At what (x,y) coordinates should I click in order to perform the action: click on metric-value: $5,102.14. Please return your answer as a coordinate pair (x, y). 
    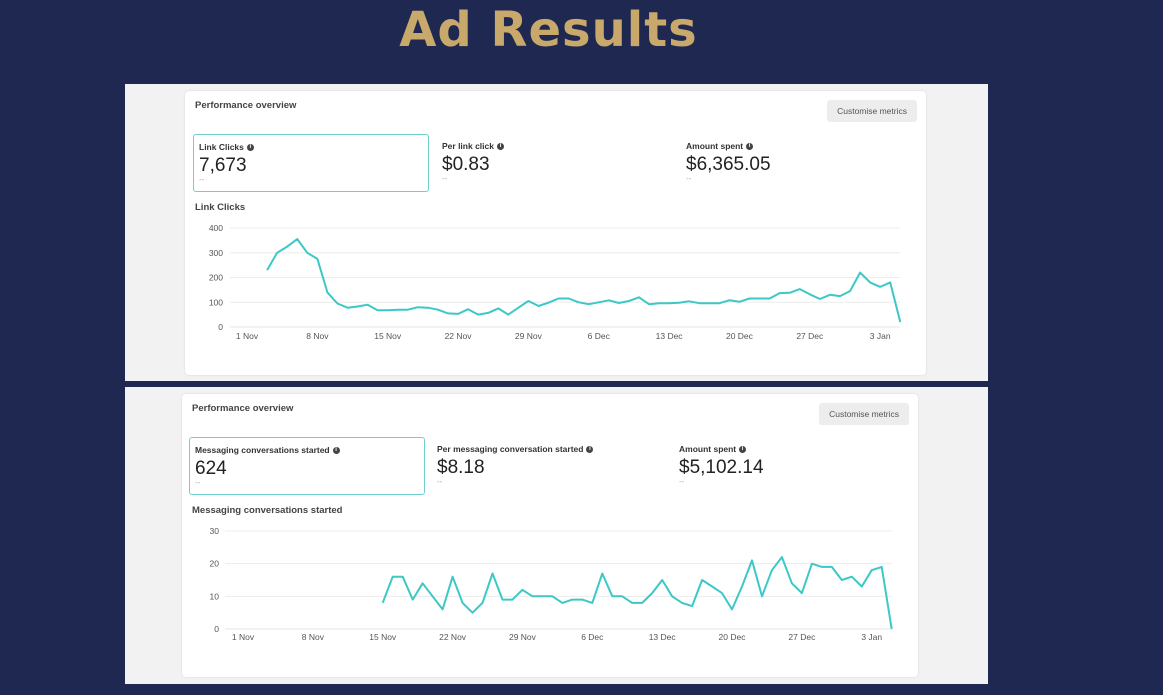
    Looking at the image, I should click on (721, 467).